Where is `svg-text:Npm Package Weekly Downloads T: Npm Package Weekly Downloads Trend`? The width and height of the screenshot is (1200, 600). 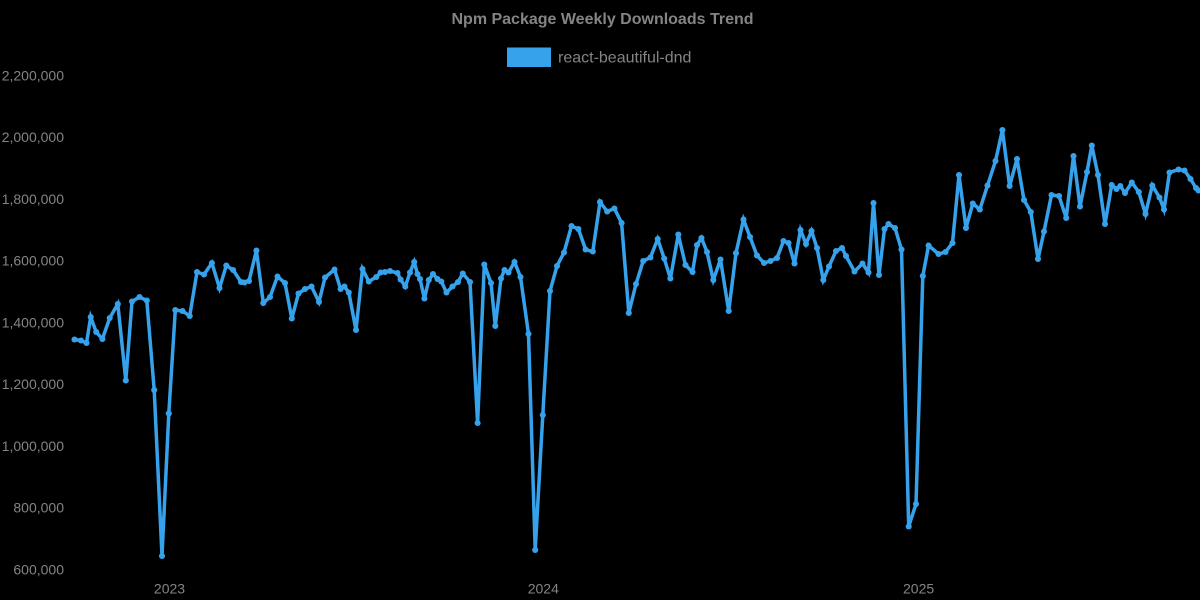
svg-text:Npm Package Weekly Downloads T: Npm Package Weekly Downloads Trend is located at coordinates (602, 19).